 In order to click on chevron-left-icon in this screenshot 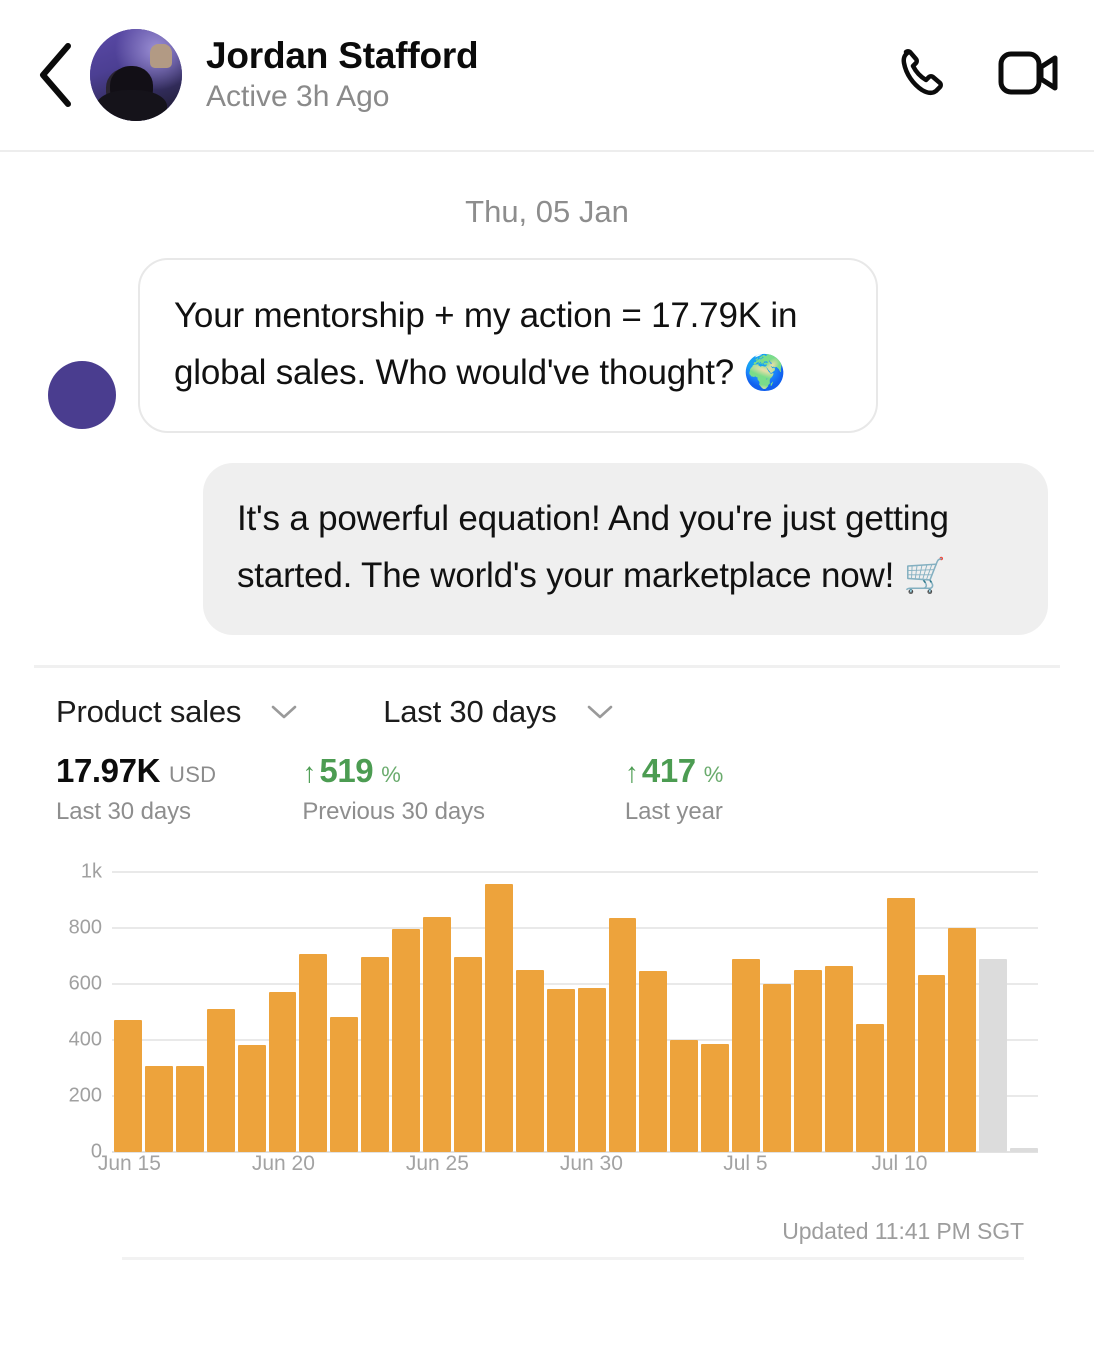, I will do `click(55, 75)`.